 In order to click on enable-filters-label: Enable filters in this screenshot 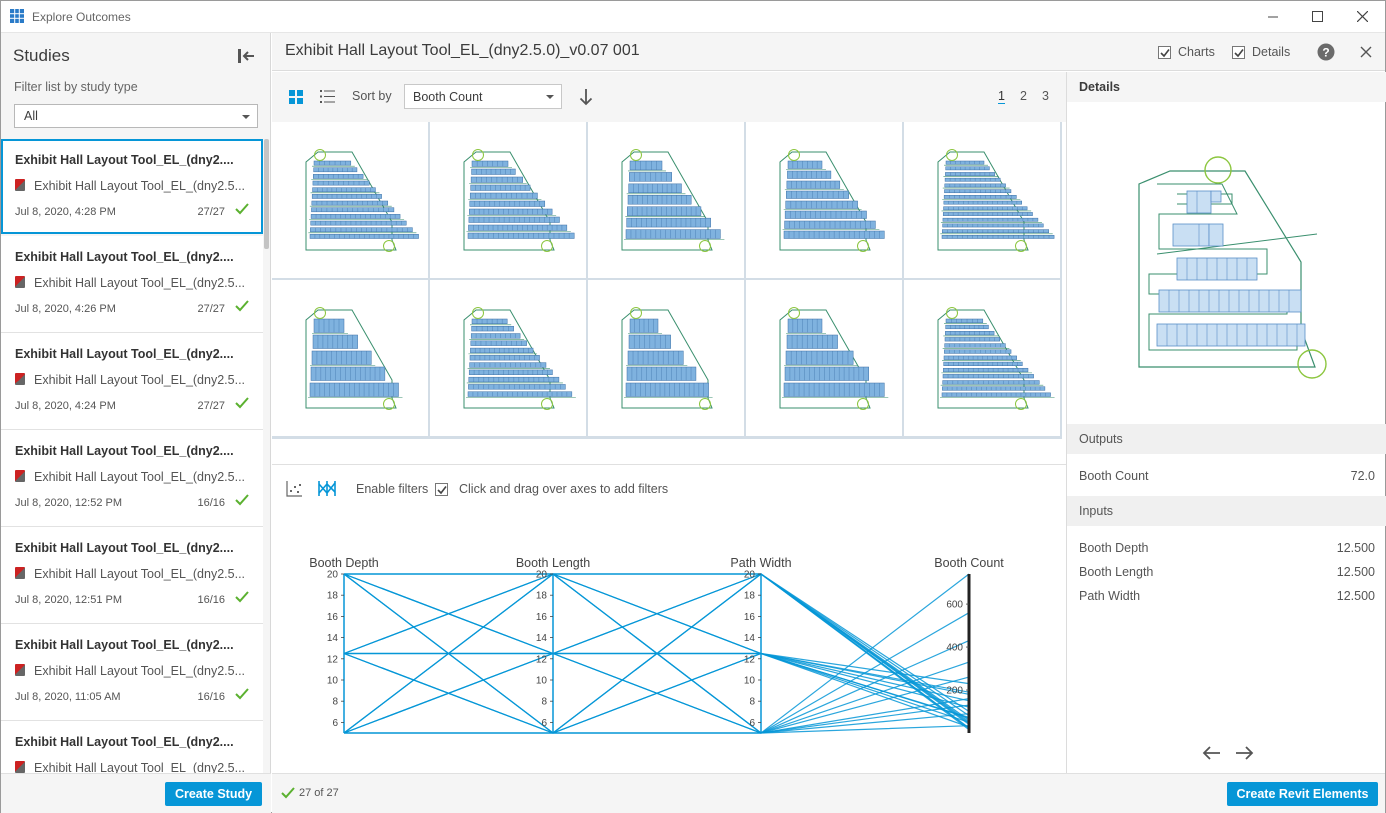, I will do `click(392, 489)`.